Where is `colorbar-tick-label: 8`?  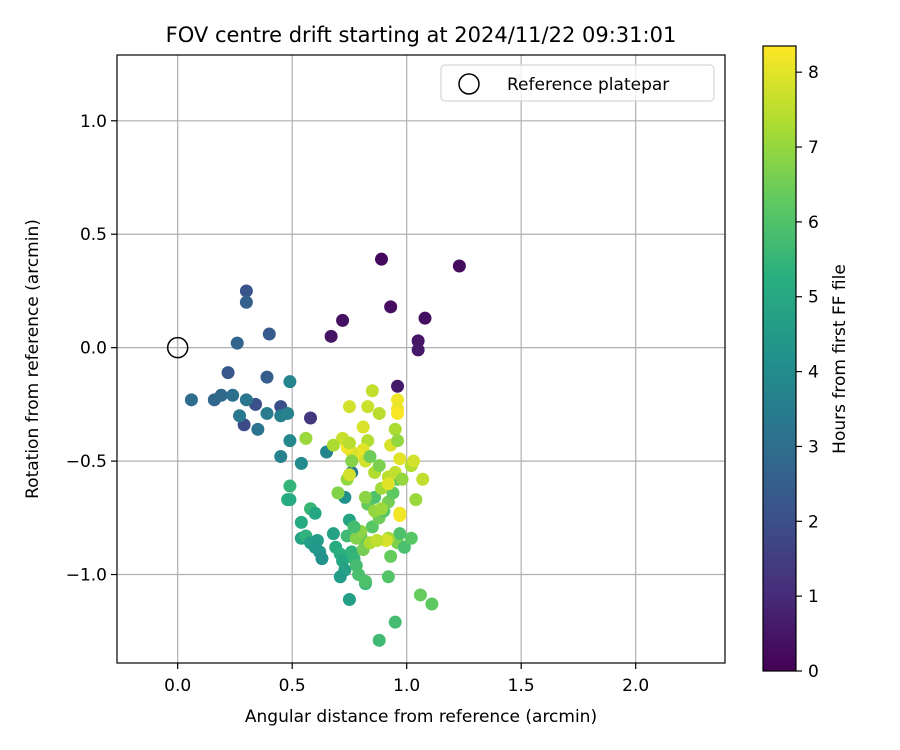 colorbar-tick-label: 8 is located at coordinates (813, 73).